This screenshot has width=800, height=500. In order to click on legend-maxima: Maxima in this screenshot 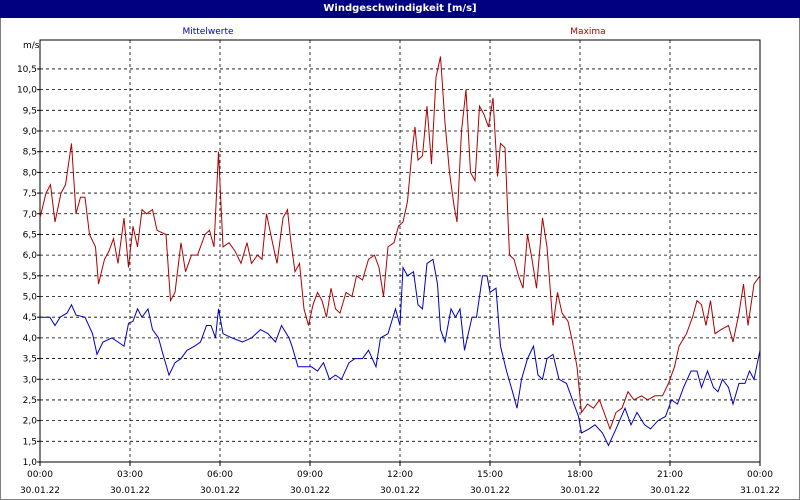, I will do `click(587, 32)`.